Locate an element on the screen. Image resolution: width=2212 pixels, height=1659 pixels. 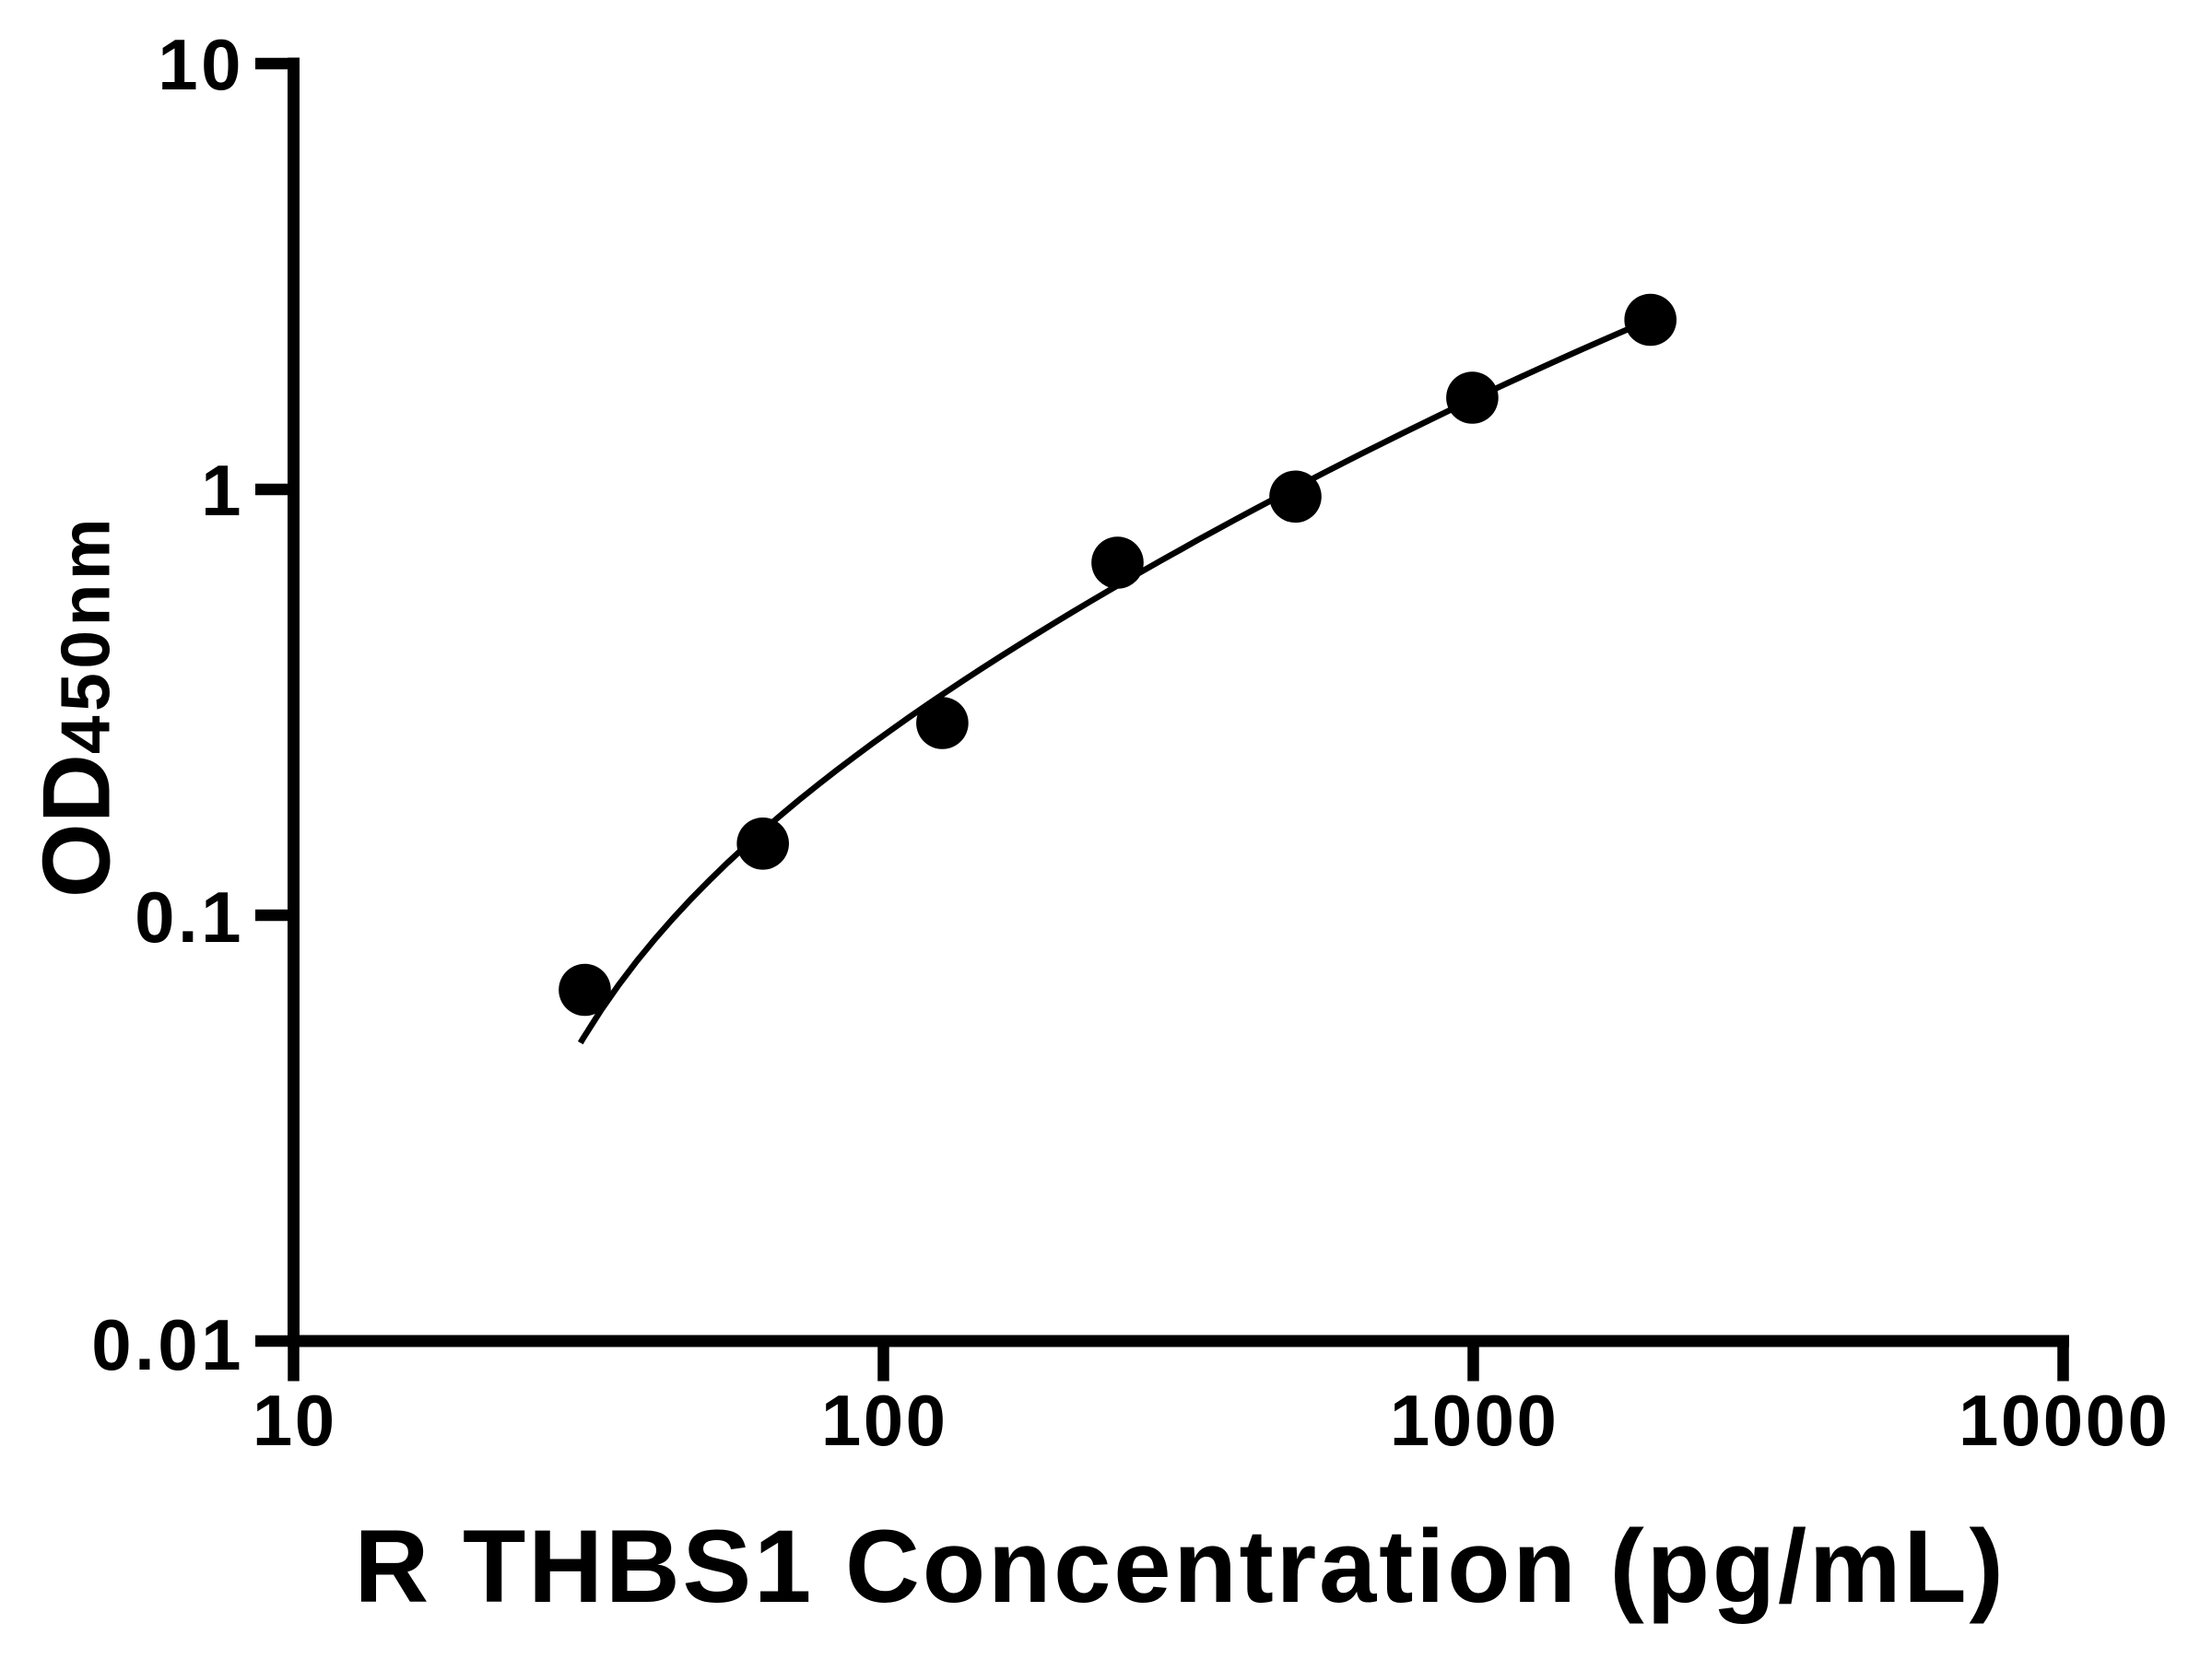
svg-text: 1 is located at coordinates (222, 490).